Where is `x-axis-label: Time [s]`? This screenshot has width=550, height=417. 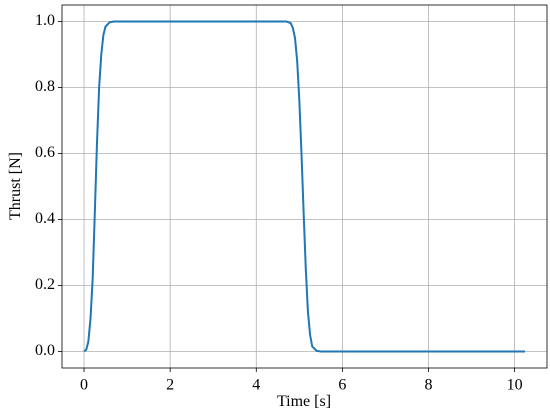 x-axis-label: Time [s] is located at coordinates (304, 401).